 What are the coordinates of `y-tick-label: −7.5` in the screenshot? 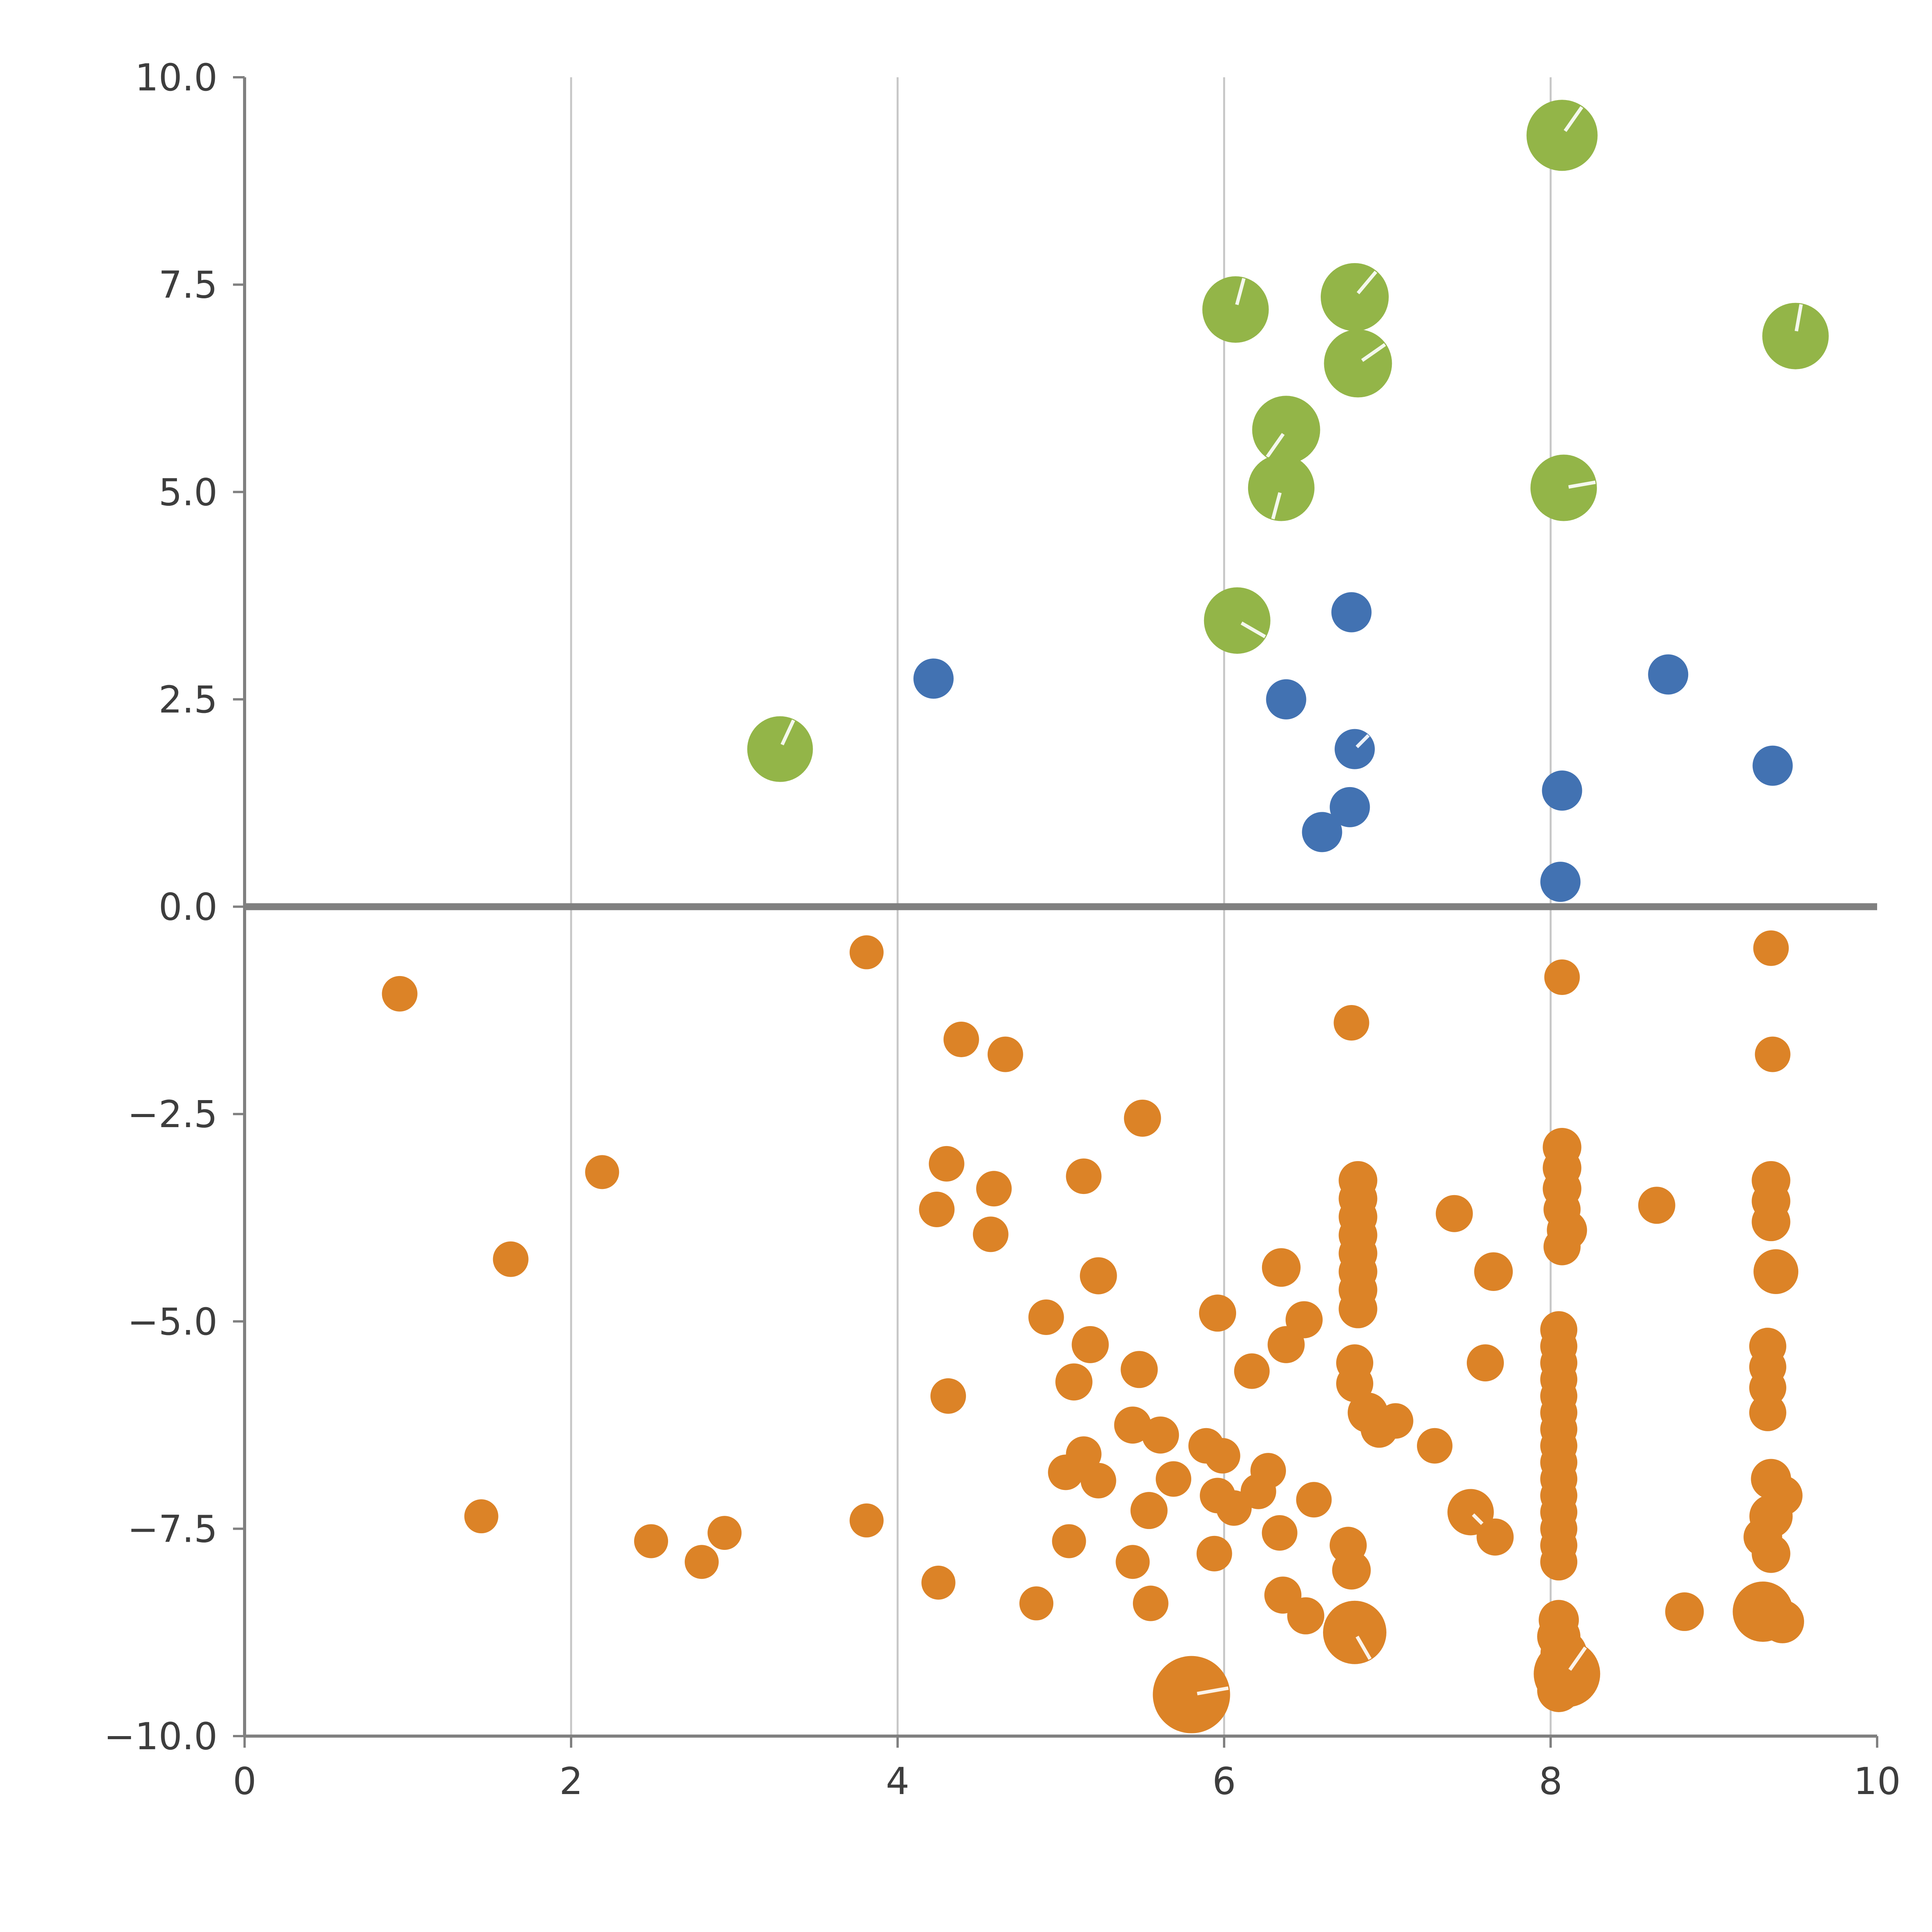 It's located at (173, 1529).